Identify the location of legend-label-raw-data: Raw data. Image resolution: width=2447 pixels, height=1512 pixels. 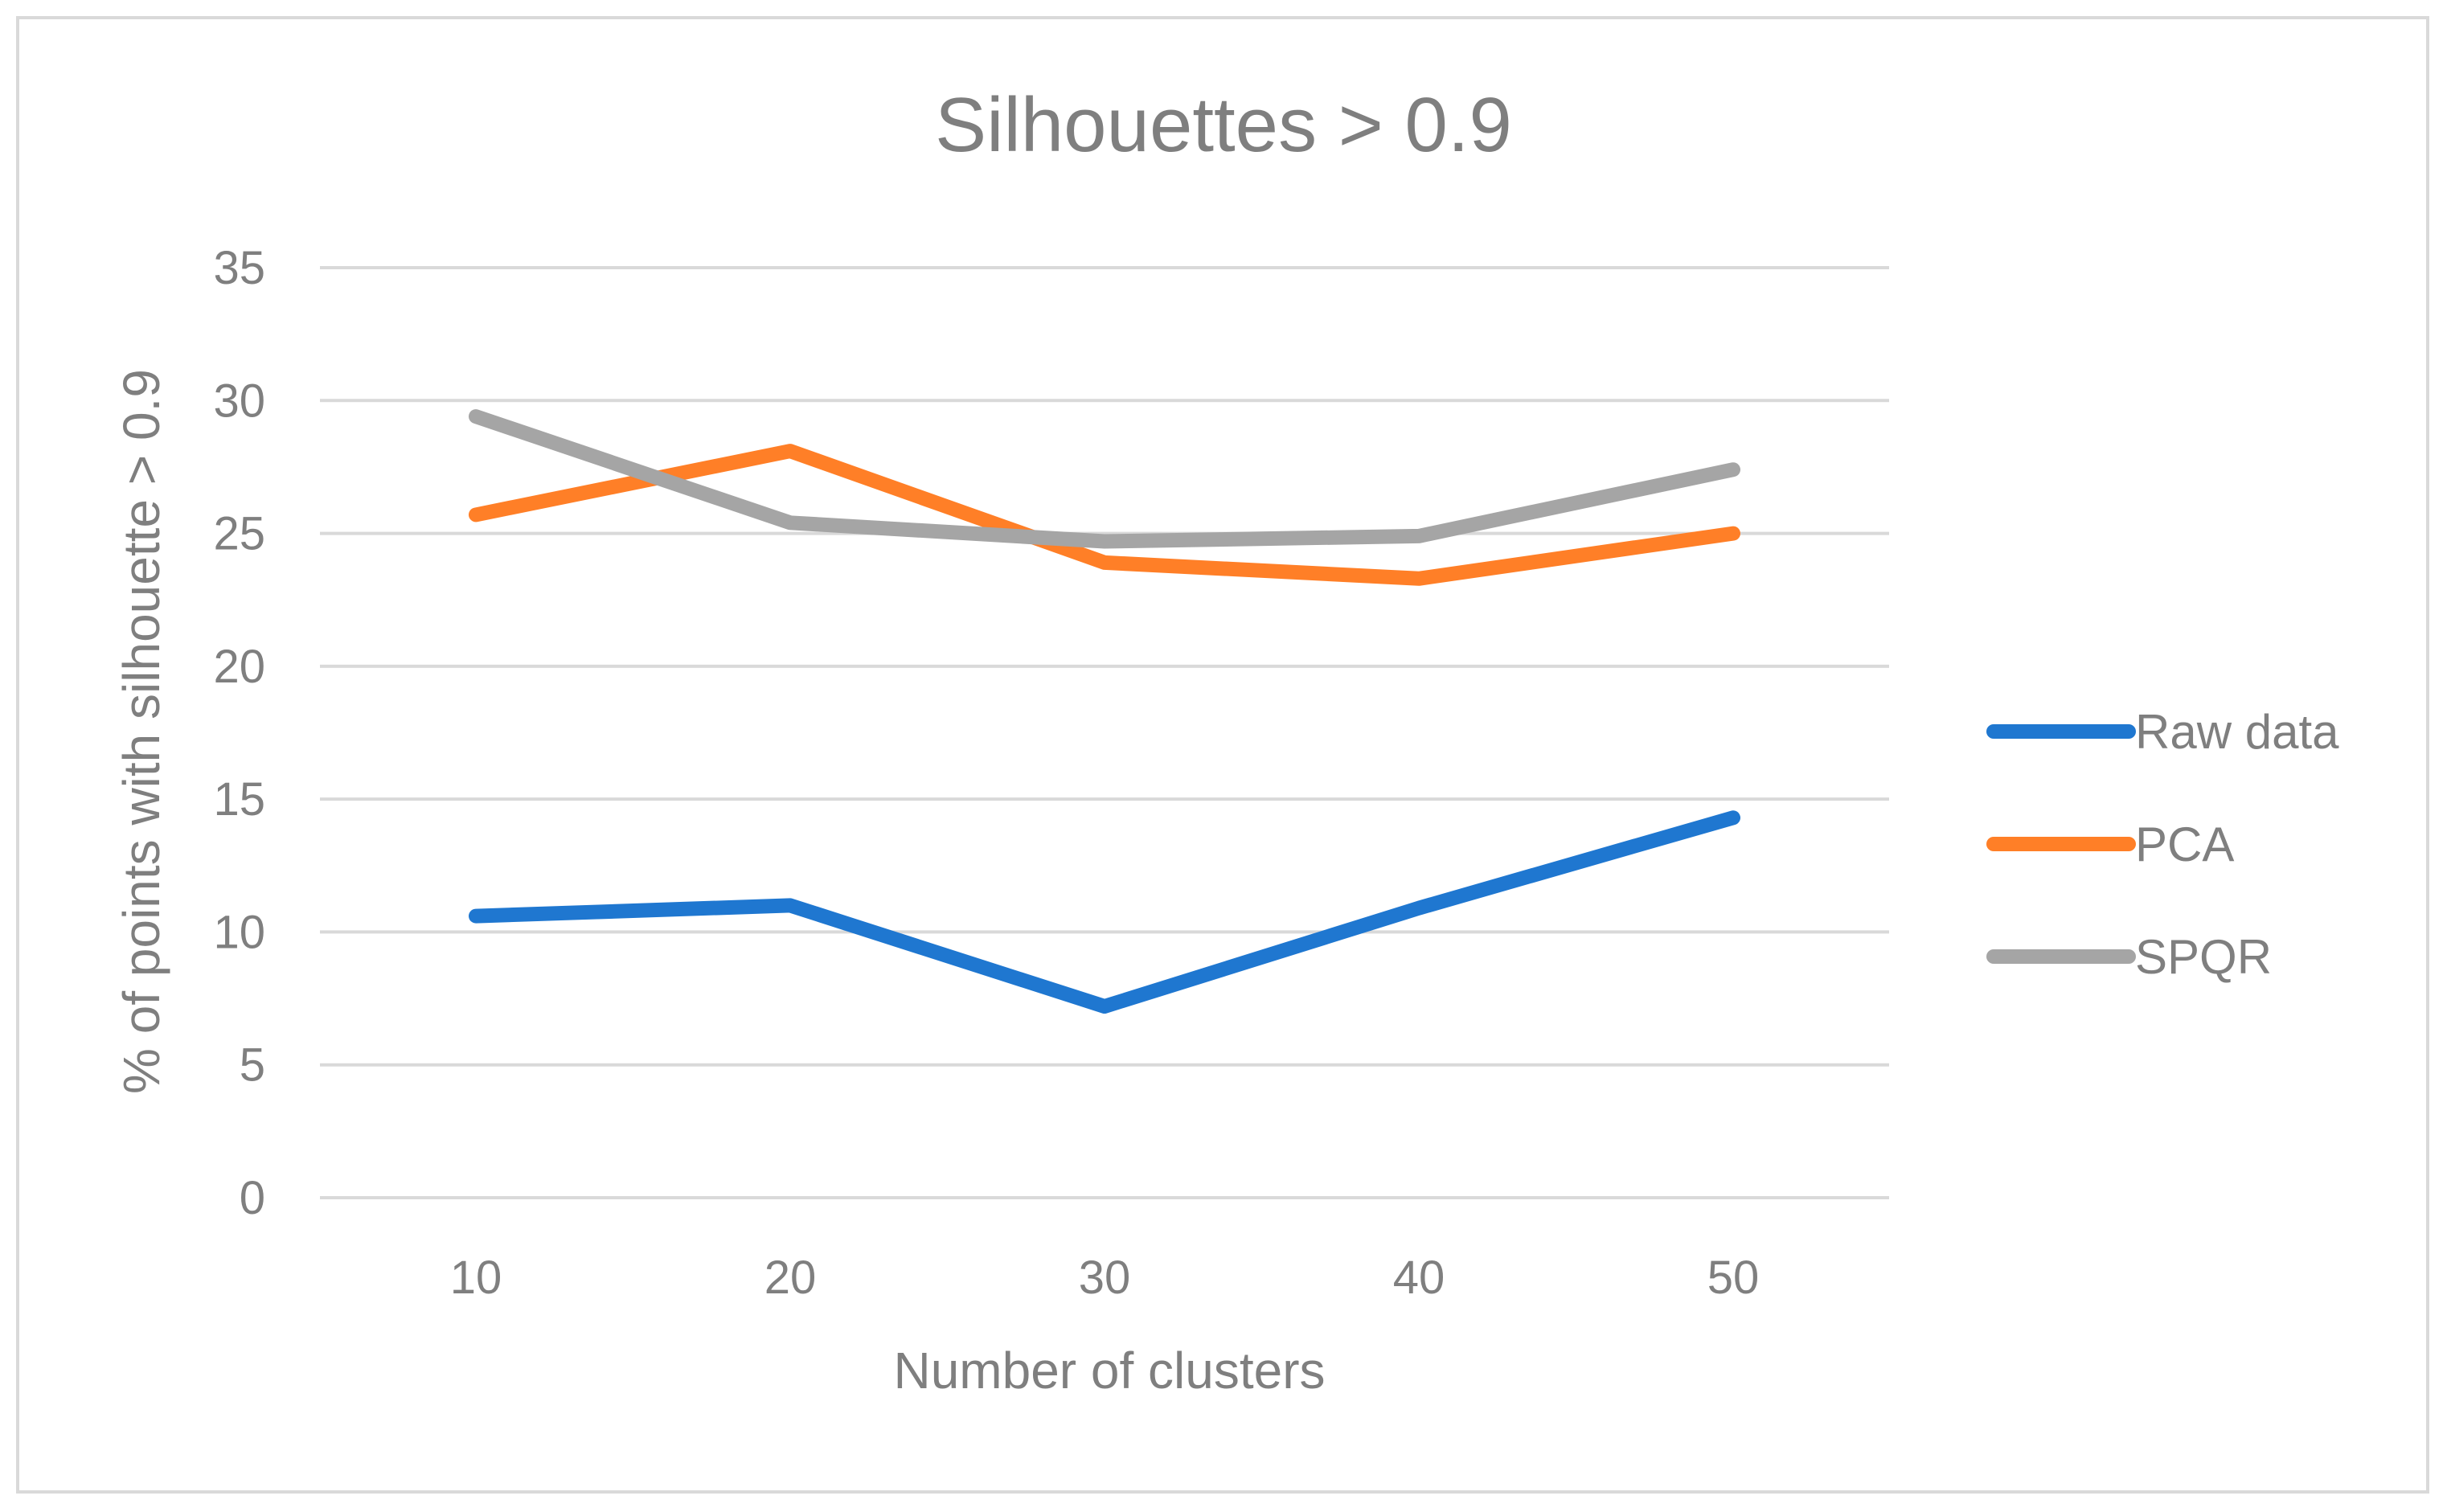
(2237, 732).